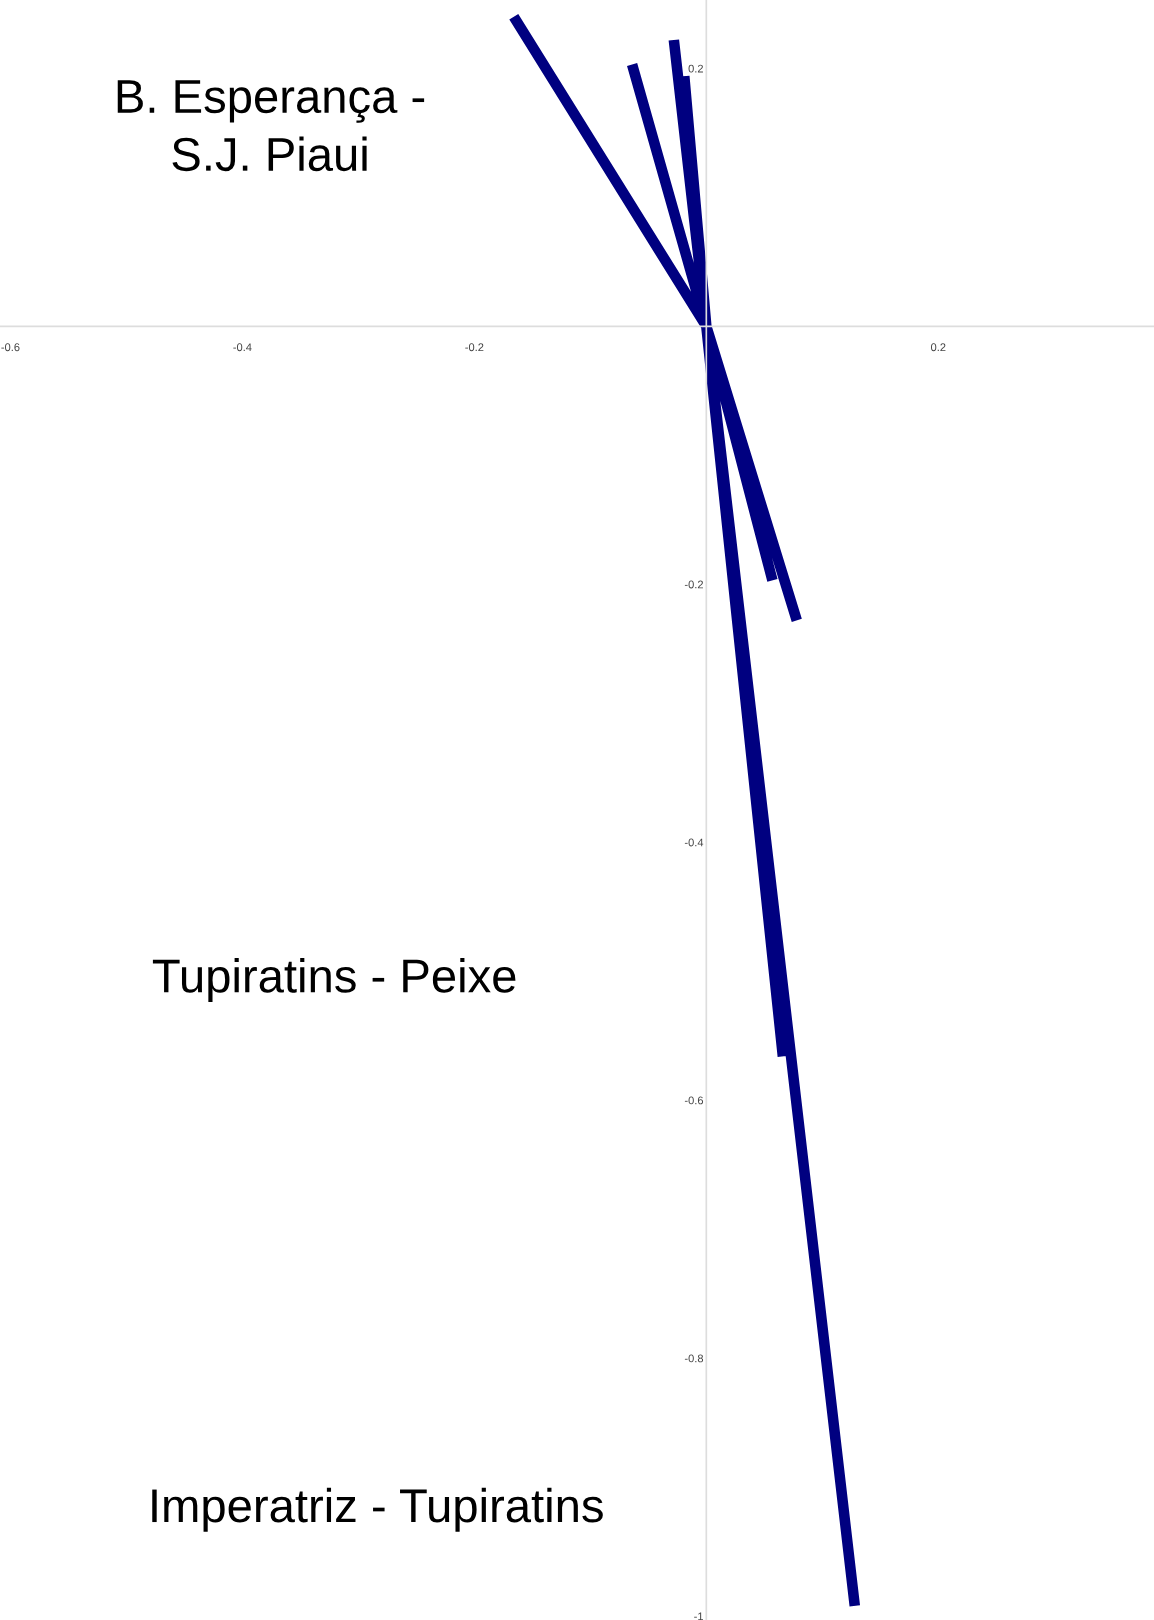 The width and height of the screenshot is (1154, 1620). What do you see at coordinates (271, 126) in the screenshot?
I see `annotation: B. Esperança - S.J. Piaui` at bounding box center [271, 126].